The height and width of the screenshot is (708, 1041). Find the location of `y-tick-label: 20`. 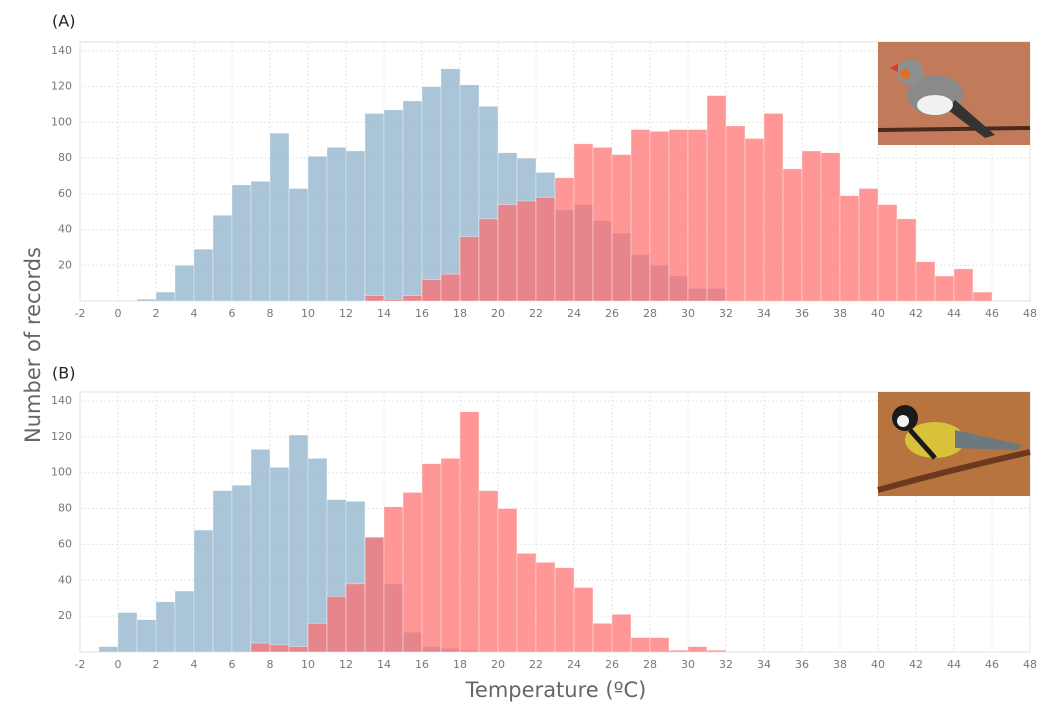

y-tick-label: 20 is located at coordinates (65, 264).